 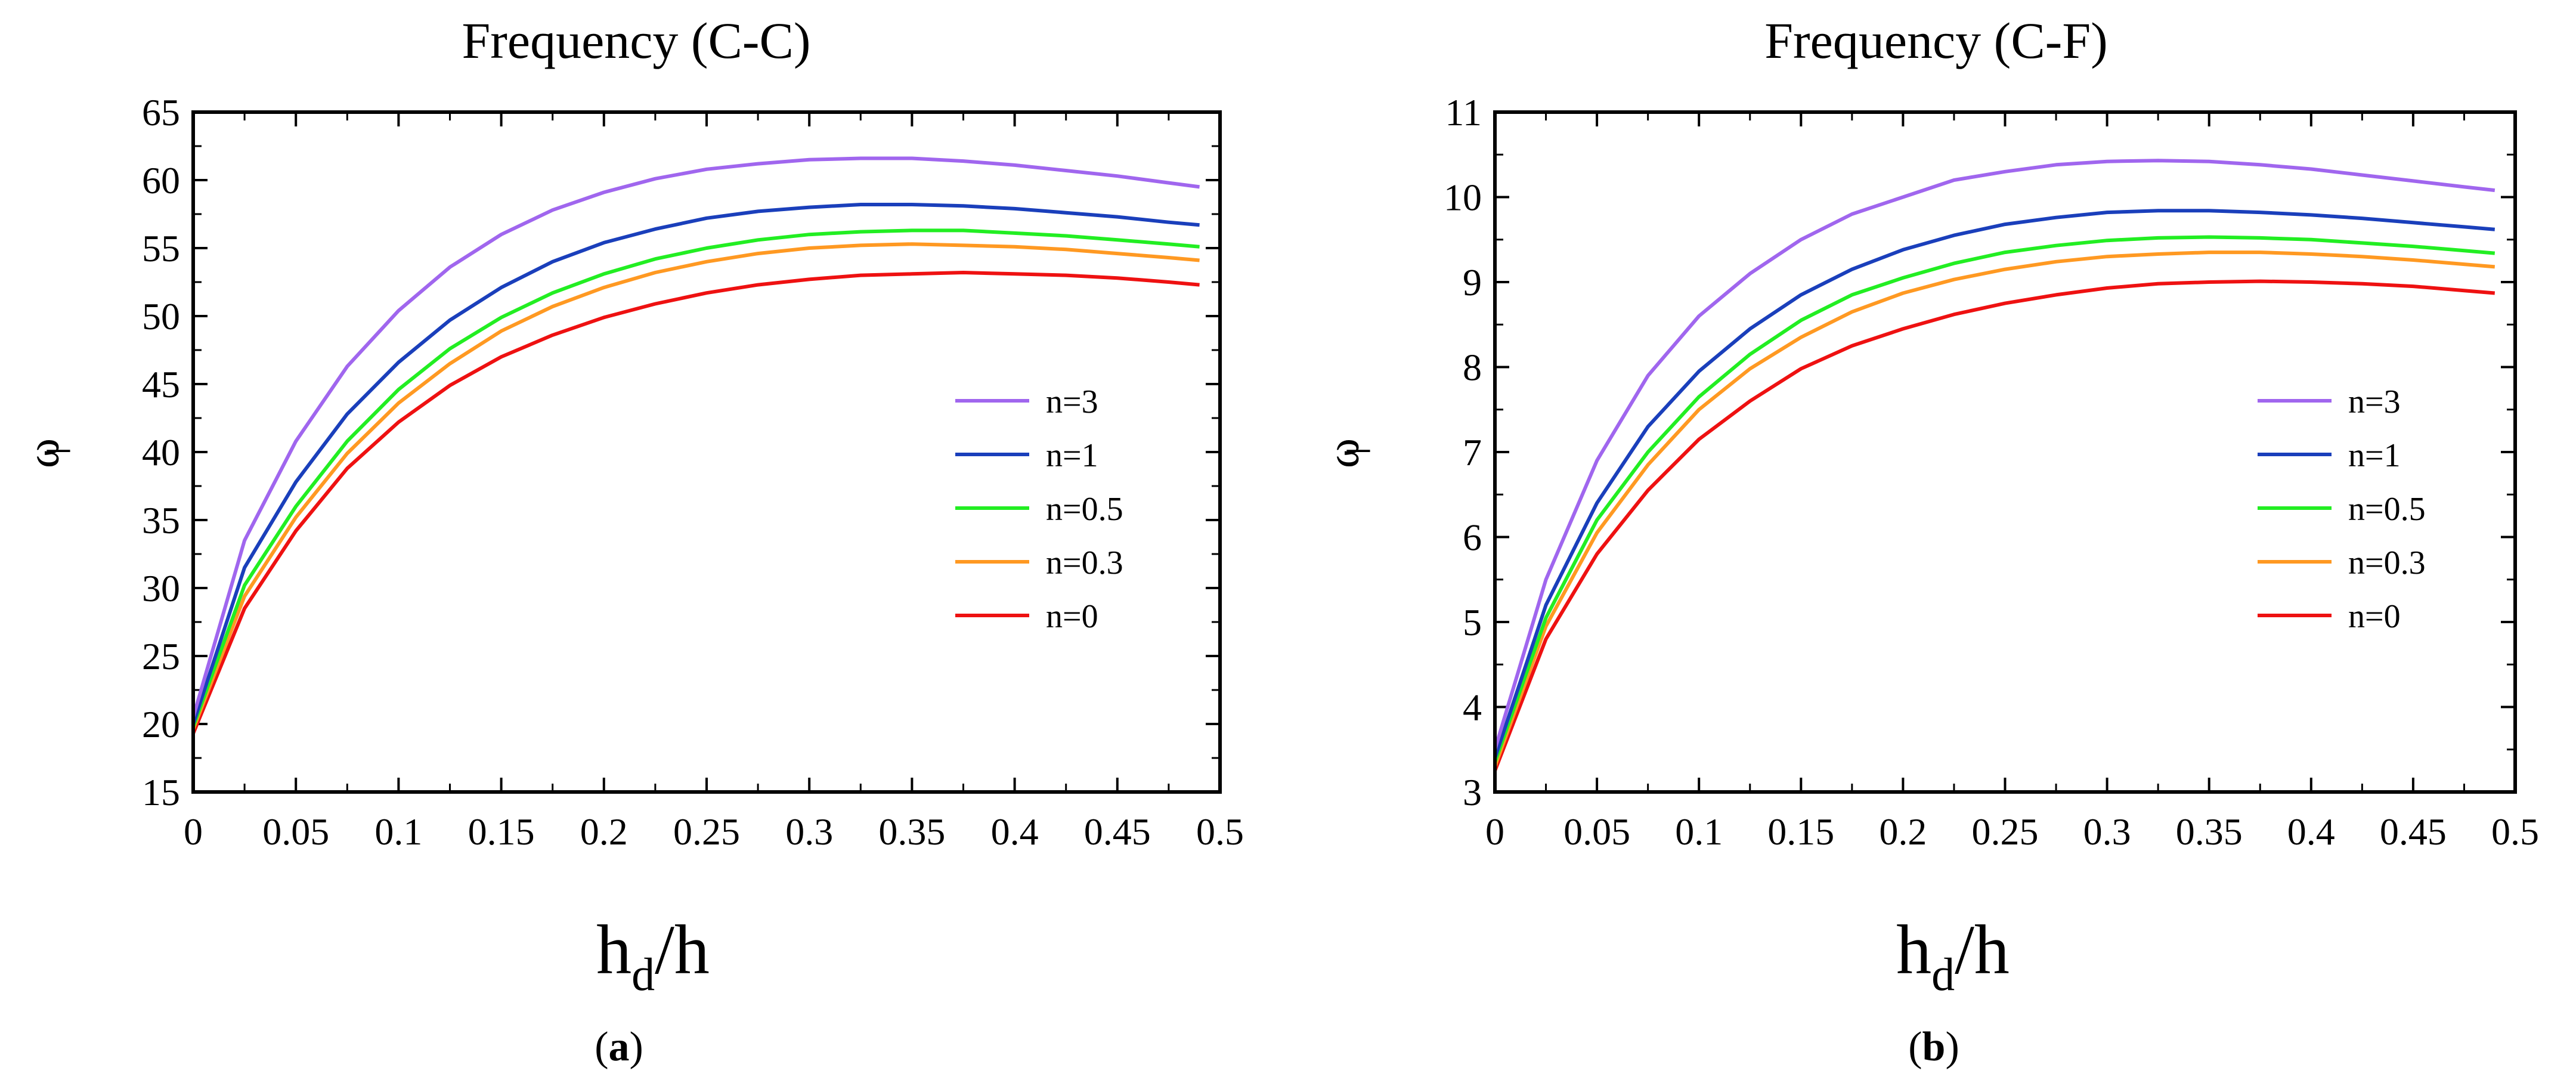 I want to click on y-tick-labels: 15 20 25 30 35 40 45 50 55 60 65, so click(x=161, y=452).